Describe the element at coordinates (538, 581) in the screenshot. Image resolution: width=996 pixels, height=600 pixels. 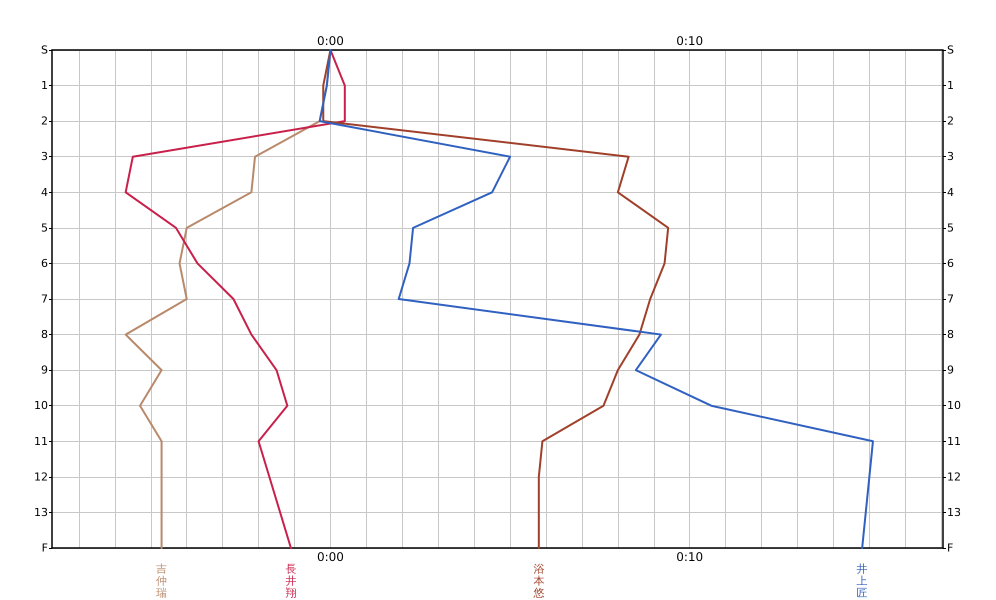
I see `series-label: 浴本悠` at that location.